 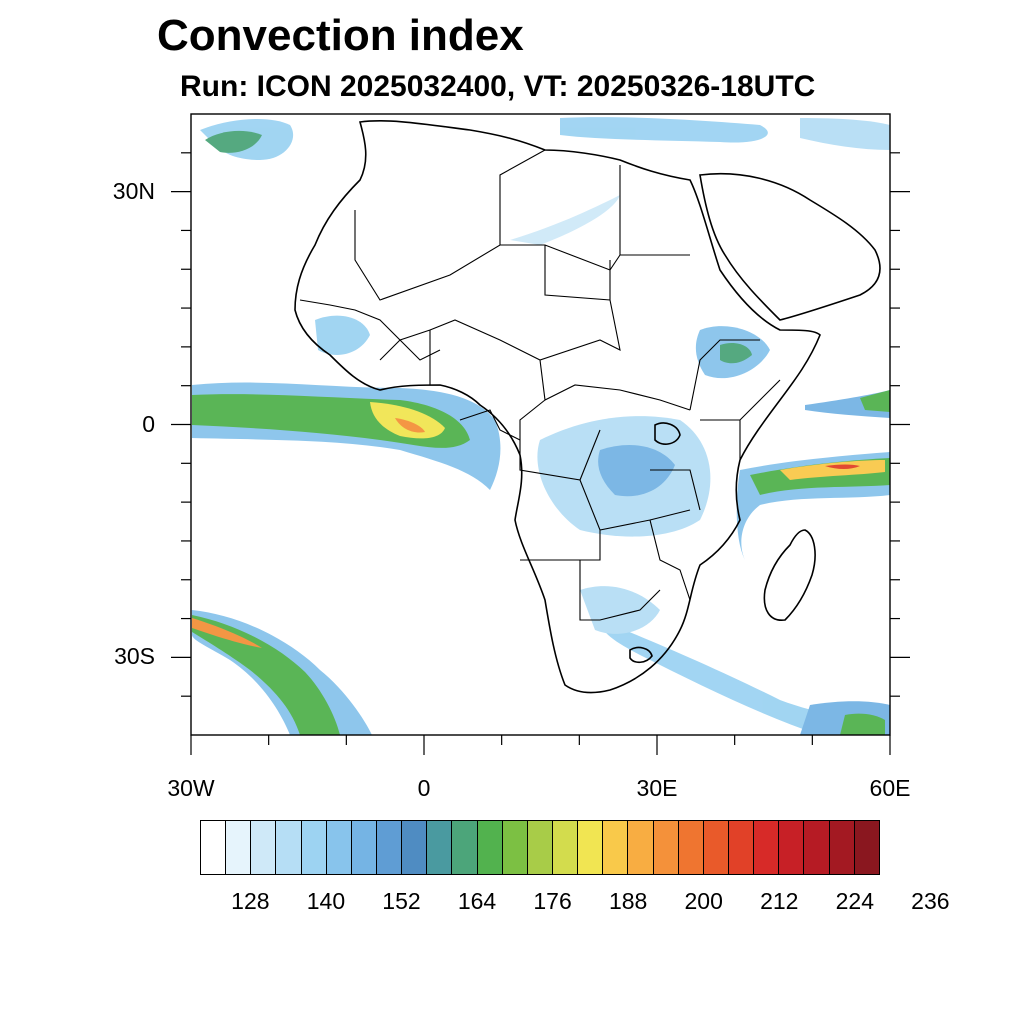 I want to click on field-central-africa-core, so click(x=636, y=471).